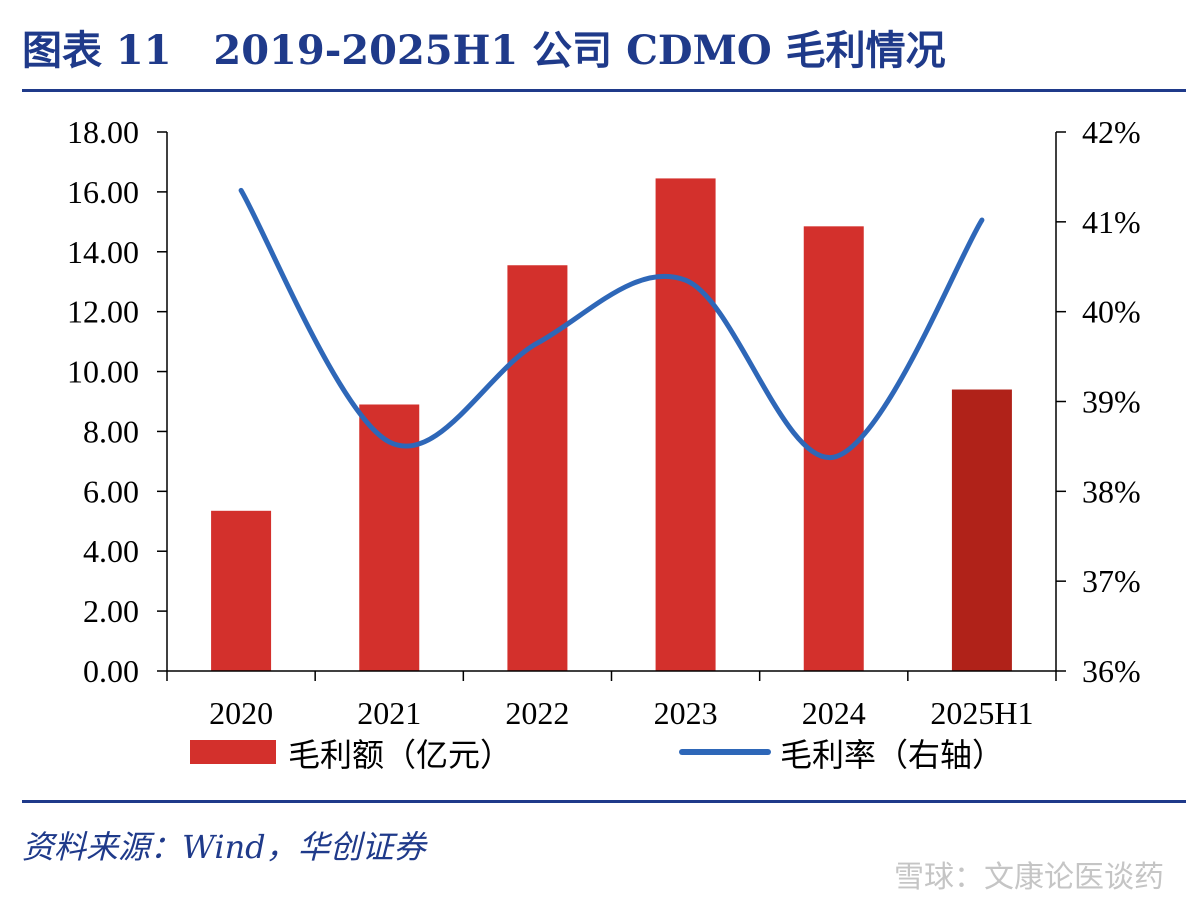  Describe the element at coordinates (1111, 222) in the screenshot. I see `y-right-tick-label: 41%` at that location.